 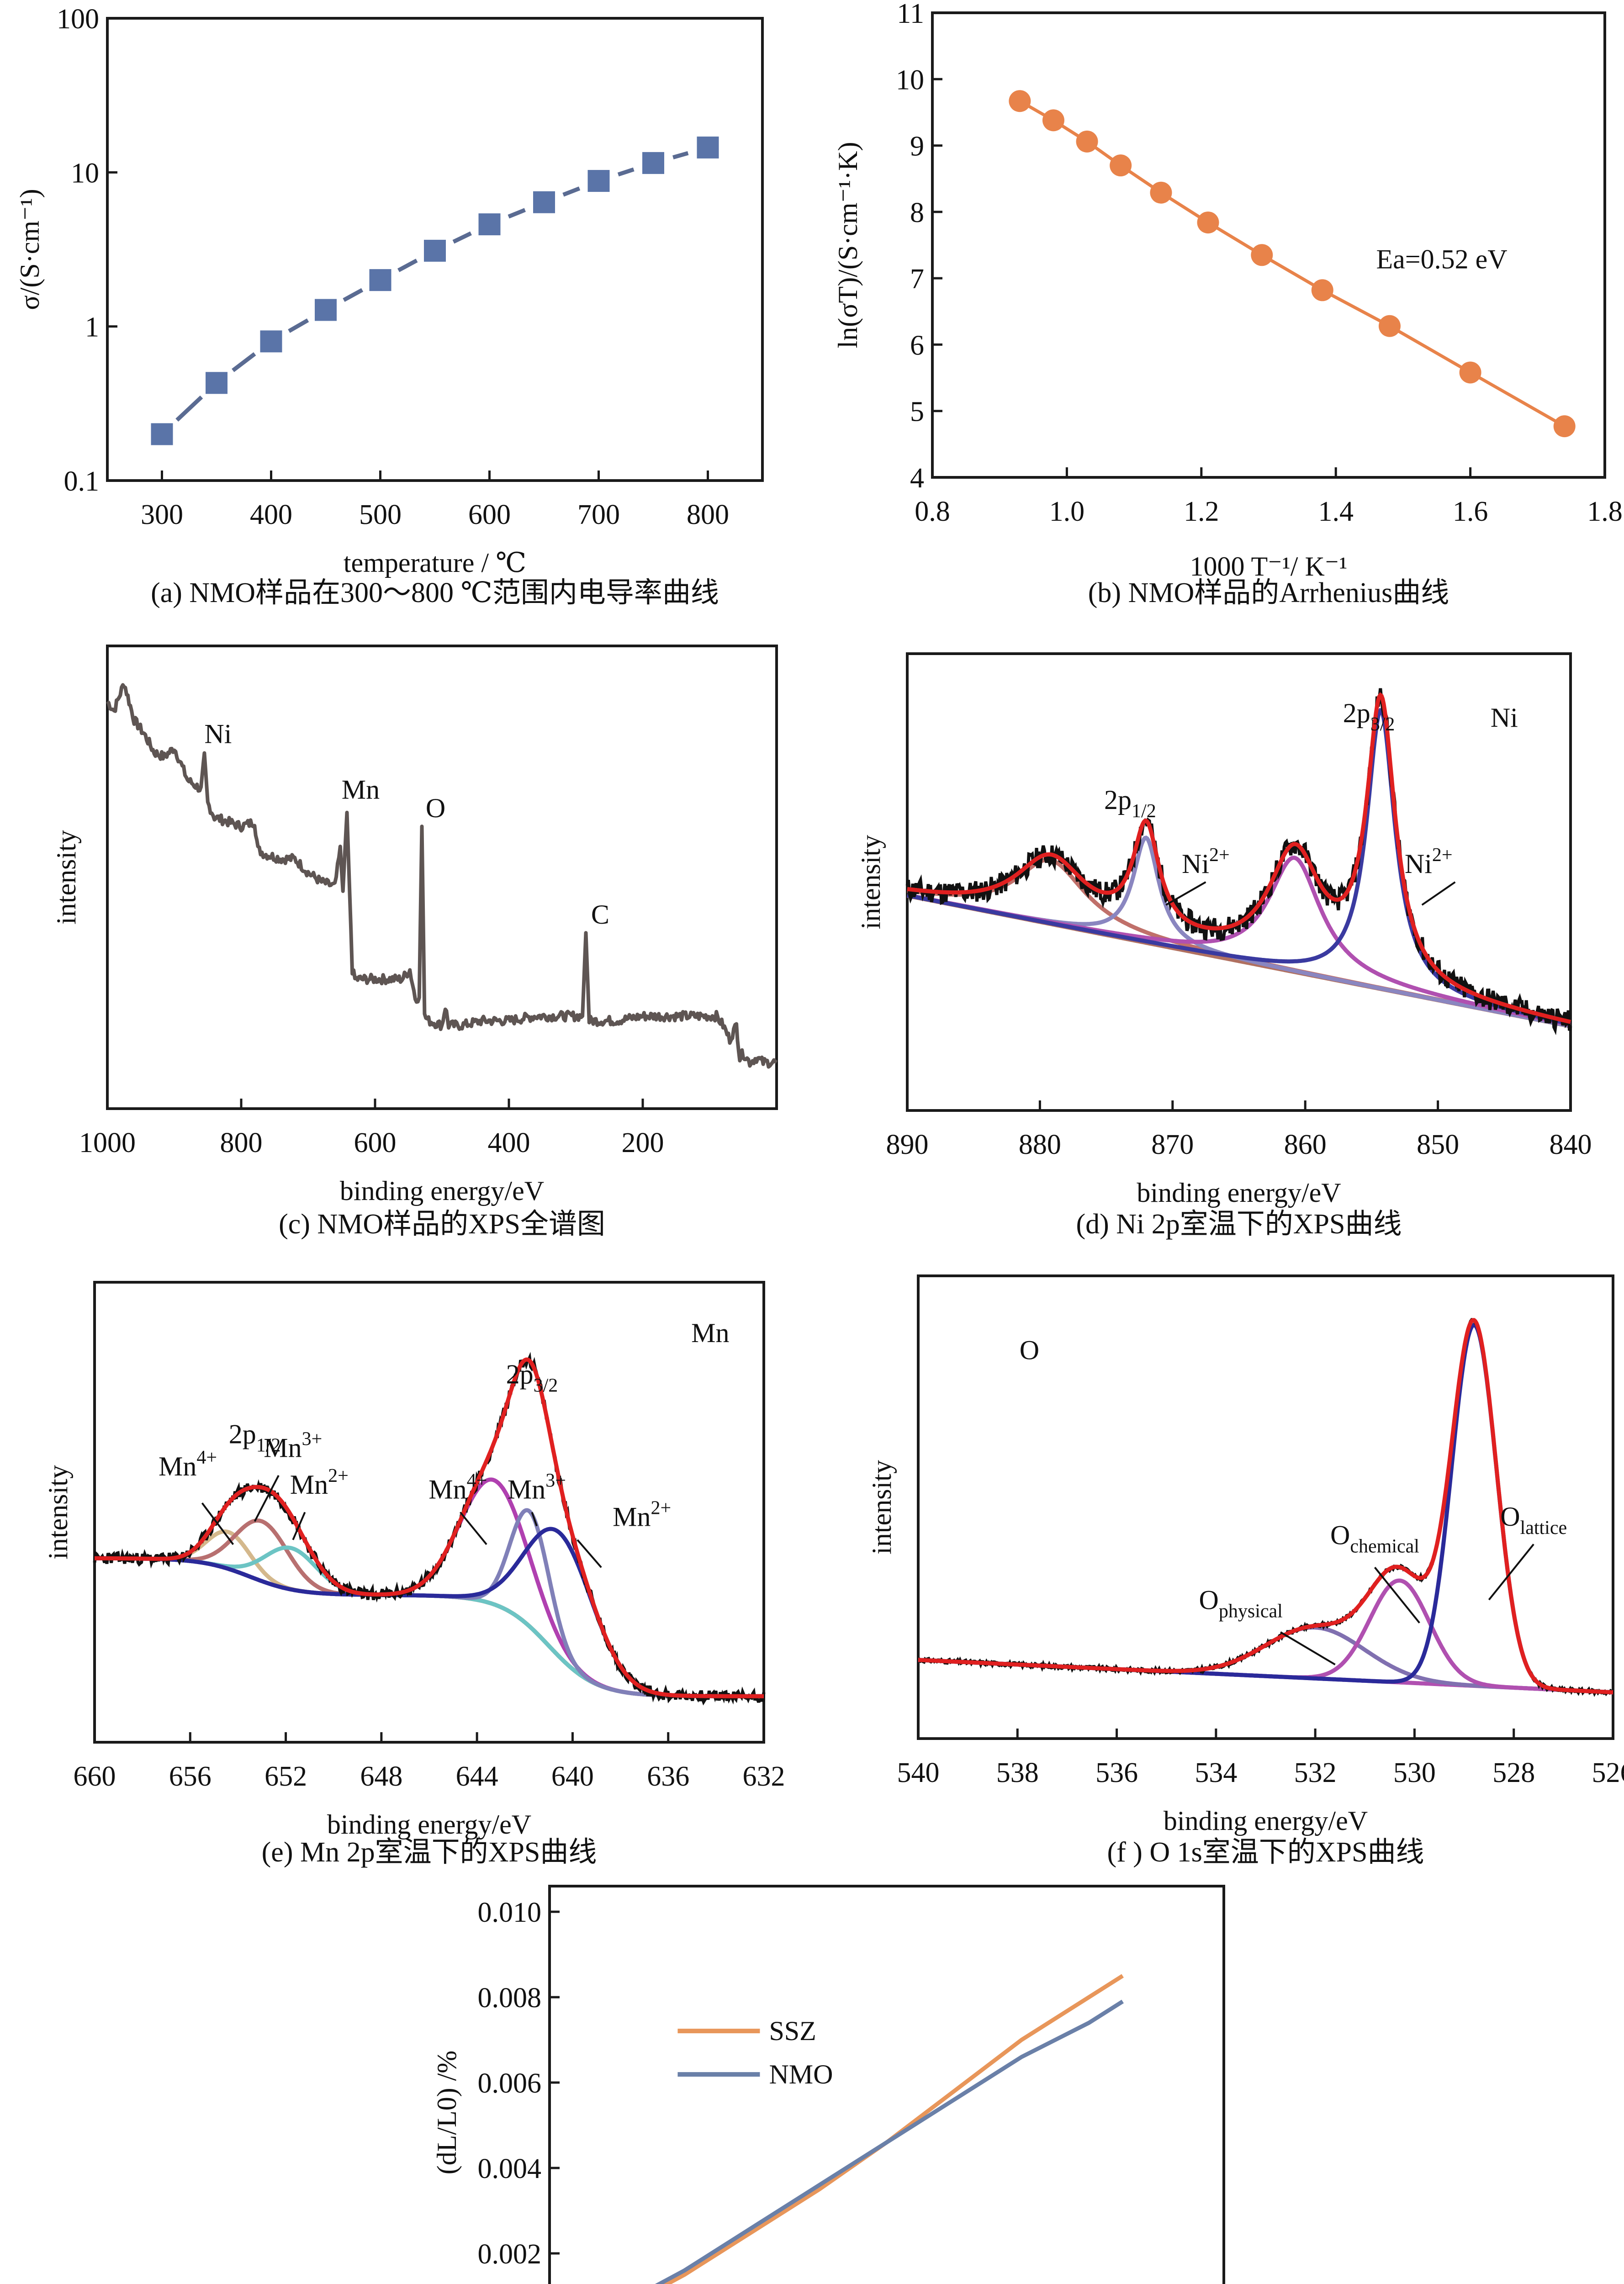 I want to click on x-tick-label: 528, so click(x=1513, y=1772).